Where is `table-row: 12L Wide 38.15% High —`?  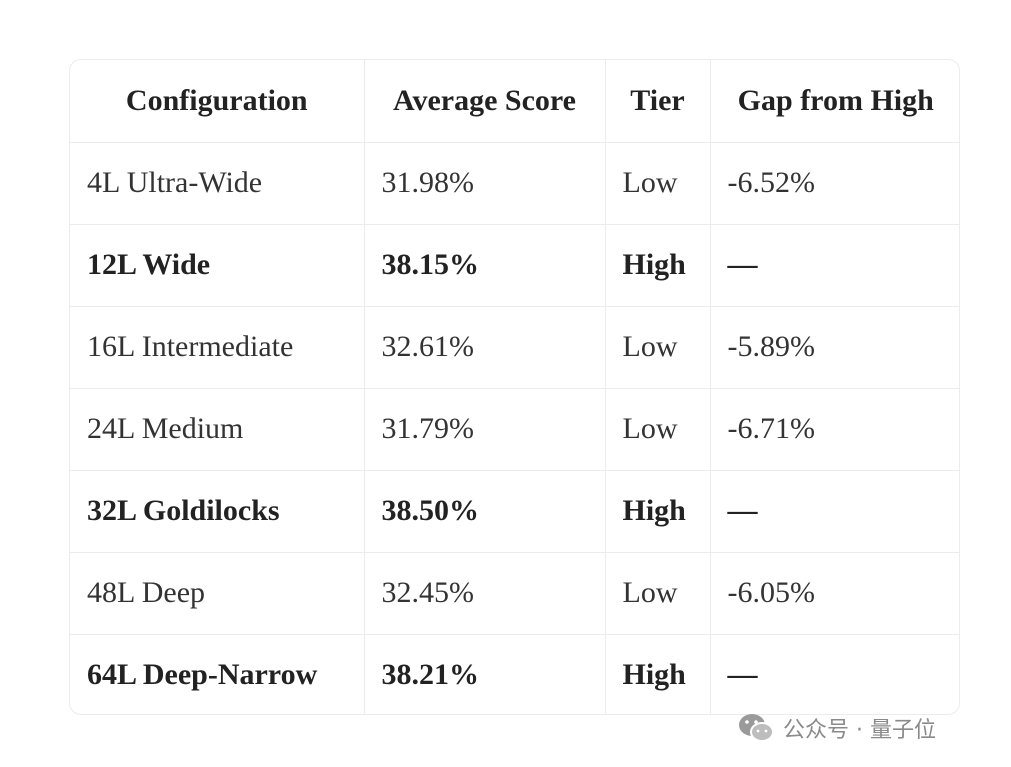 table-row: 12L Wide 38.15% High — is located at coordinates (514, 265).